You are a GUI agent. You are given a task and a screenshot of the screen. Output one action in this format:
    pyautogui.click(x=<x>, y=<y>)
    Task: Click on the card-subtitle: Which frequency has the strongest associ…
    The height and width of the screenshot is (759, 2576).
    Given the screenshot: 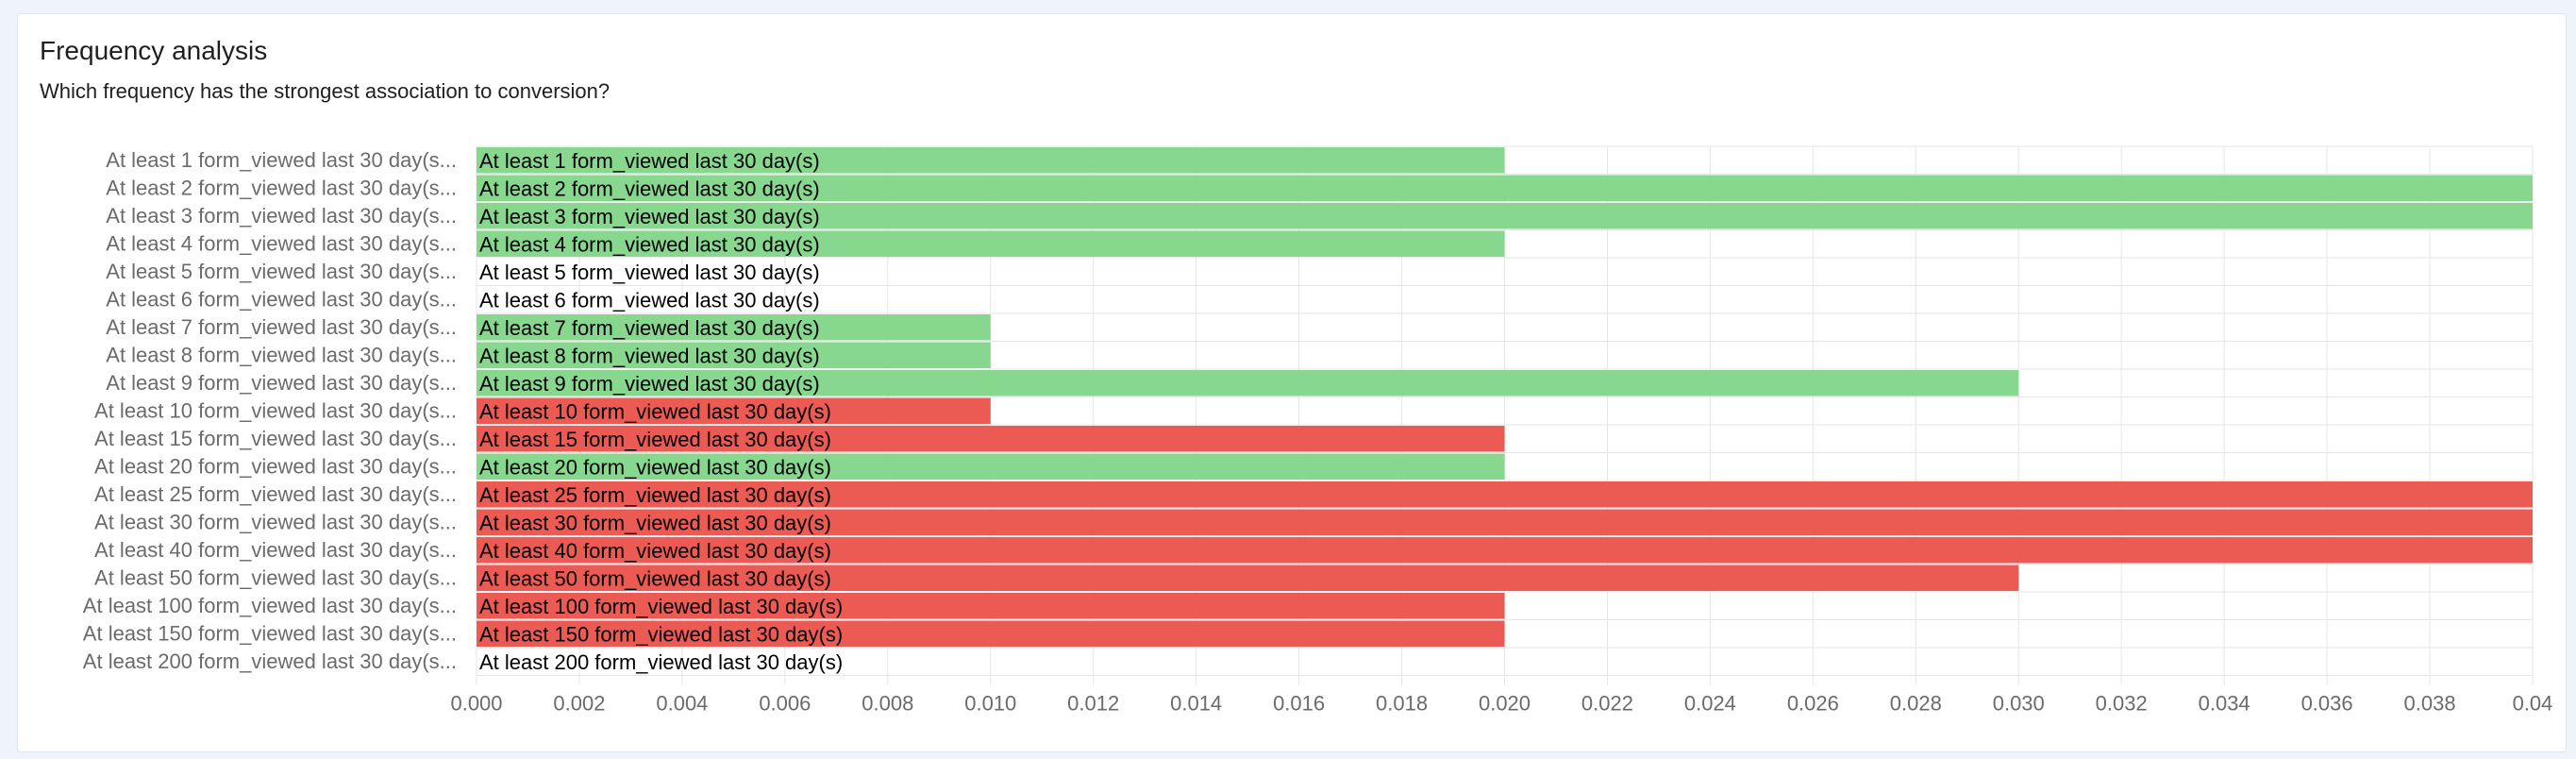 What is the action you would take?
    pyautogui.click(x=325, y=91)
    